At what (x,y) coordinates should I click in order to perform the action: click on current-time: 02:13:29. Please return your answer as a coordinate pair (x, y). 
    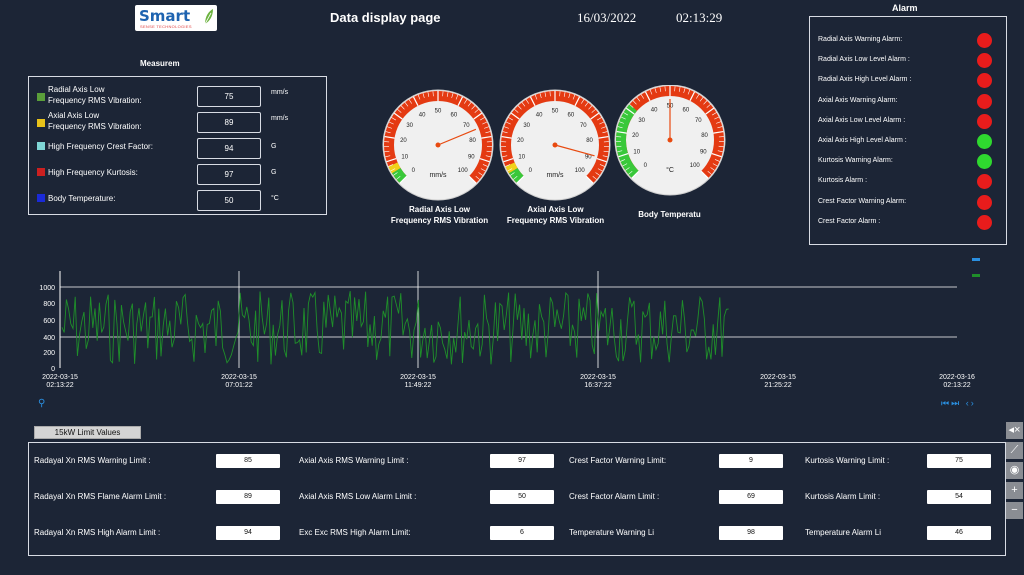
    Looking at the image, I should click on (699, 17).